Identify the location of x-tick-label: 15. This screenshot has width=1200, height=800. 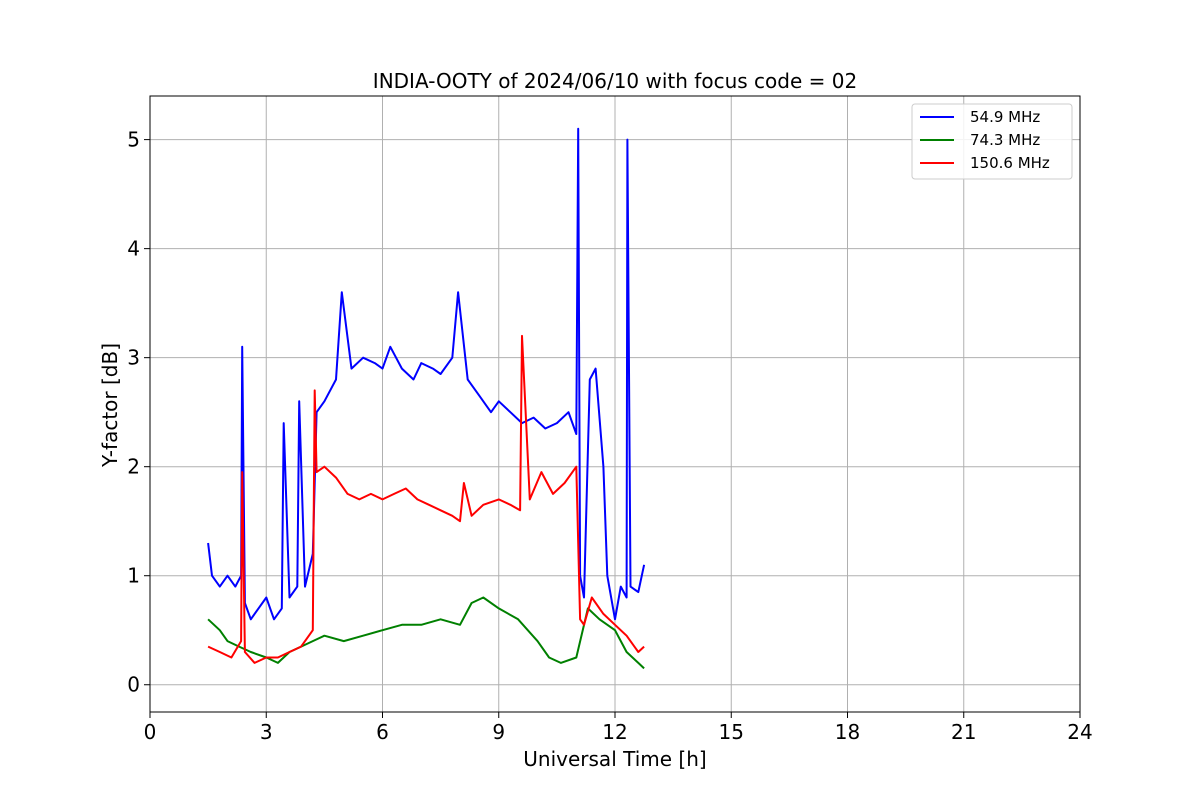
(731, 732).